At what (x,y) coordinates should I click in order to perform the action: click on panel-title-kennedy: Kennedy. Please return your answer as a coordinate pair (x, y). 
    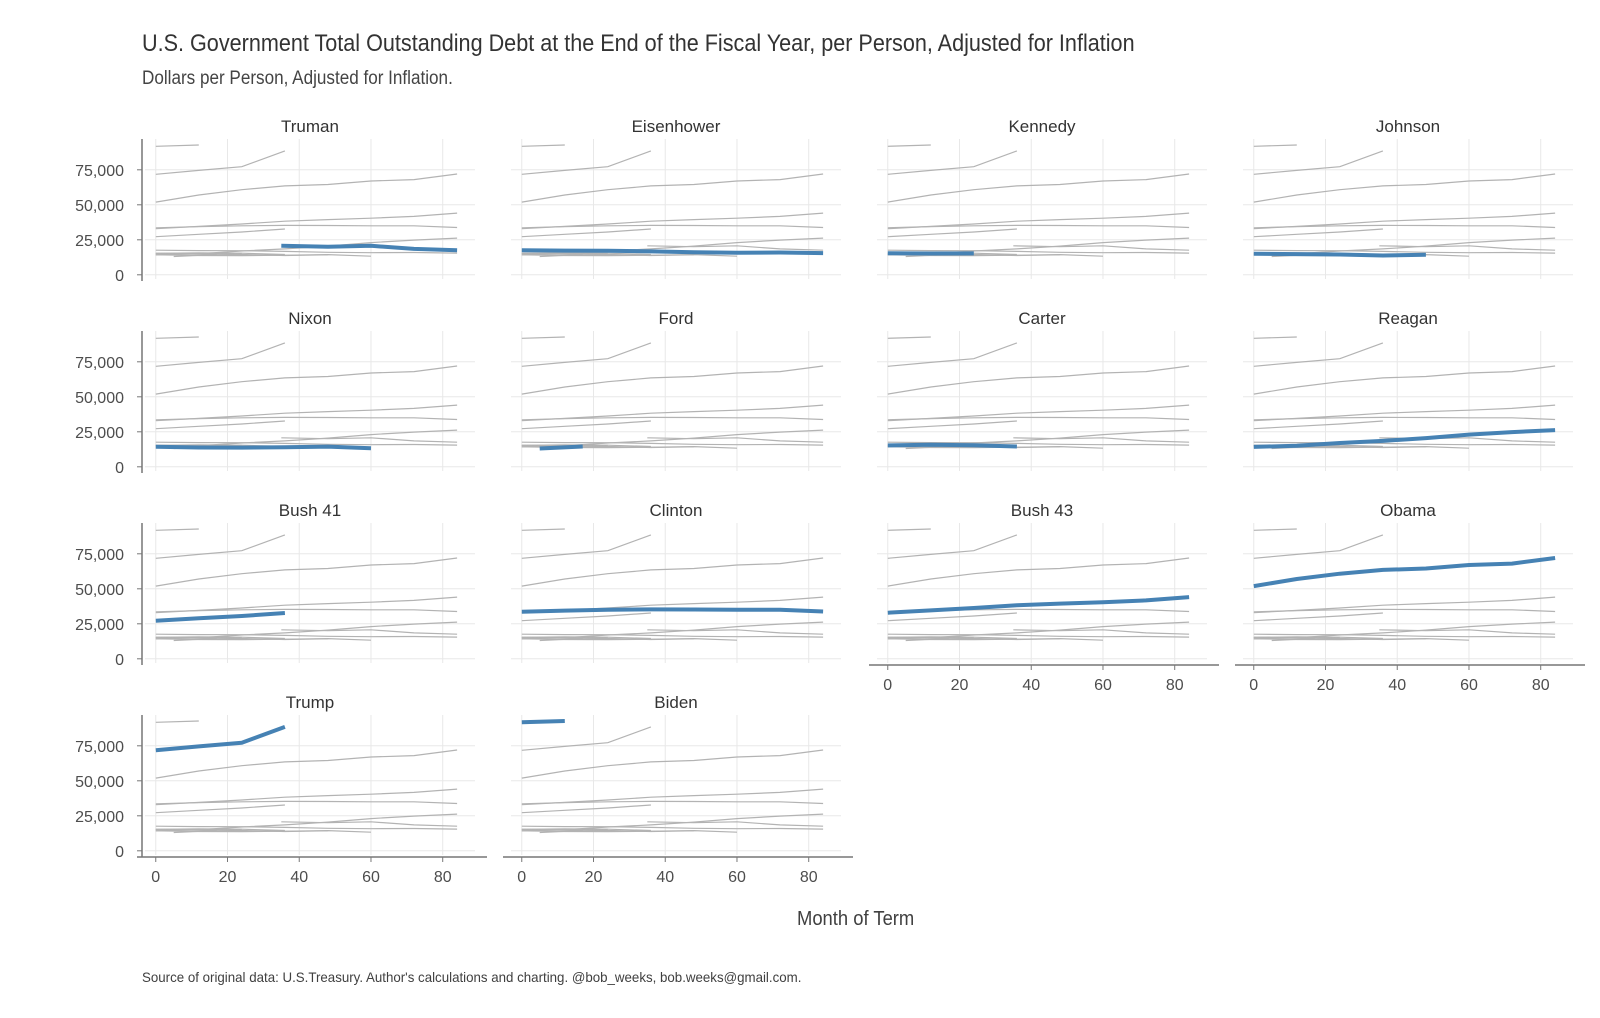
    Looking at the image, I should click on (1042, 126).